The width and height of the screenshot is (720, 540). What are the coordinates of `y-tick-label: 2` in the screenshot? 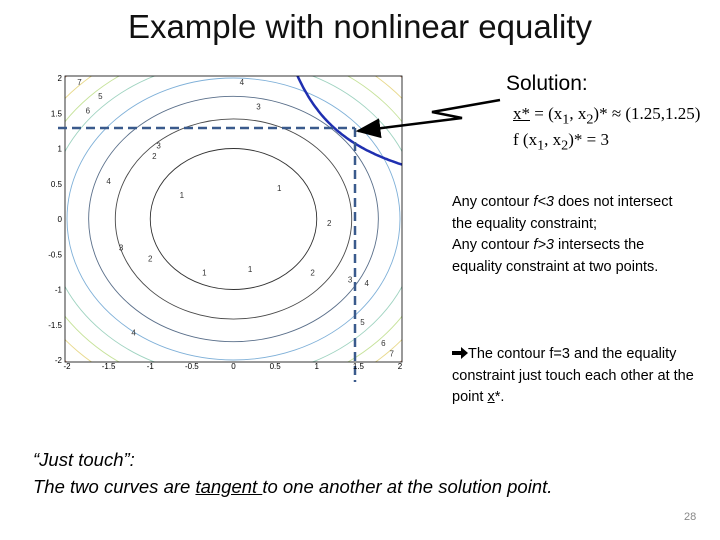 It's located at (60, 78).